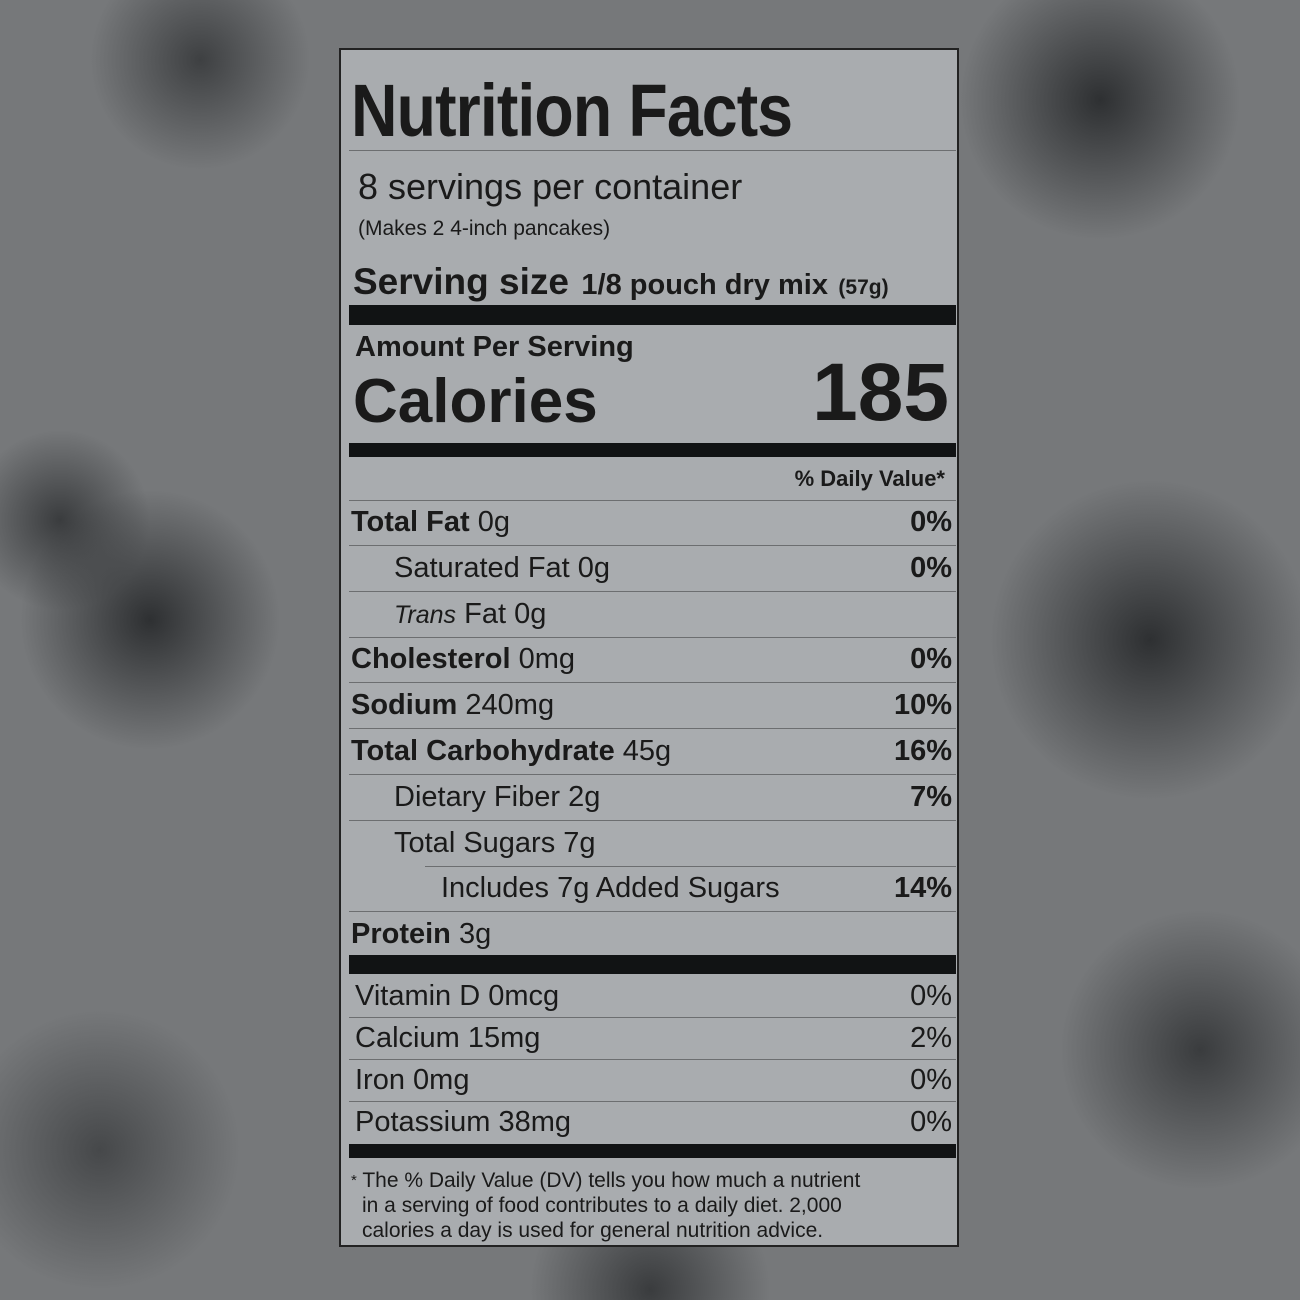 The image size is (1300, 1300). What do you see at coordinates (922, 705) in the screenshot?
I see `nutrient-daily-value: 10%` at bounding box center [922, 705].